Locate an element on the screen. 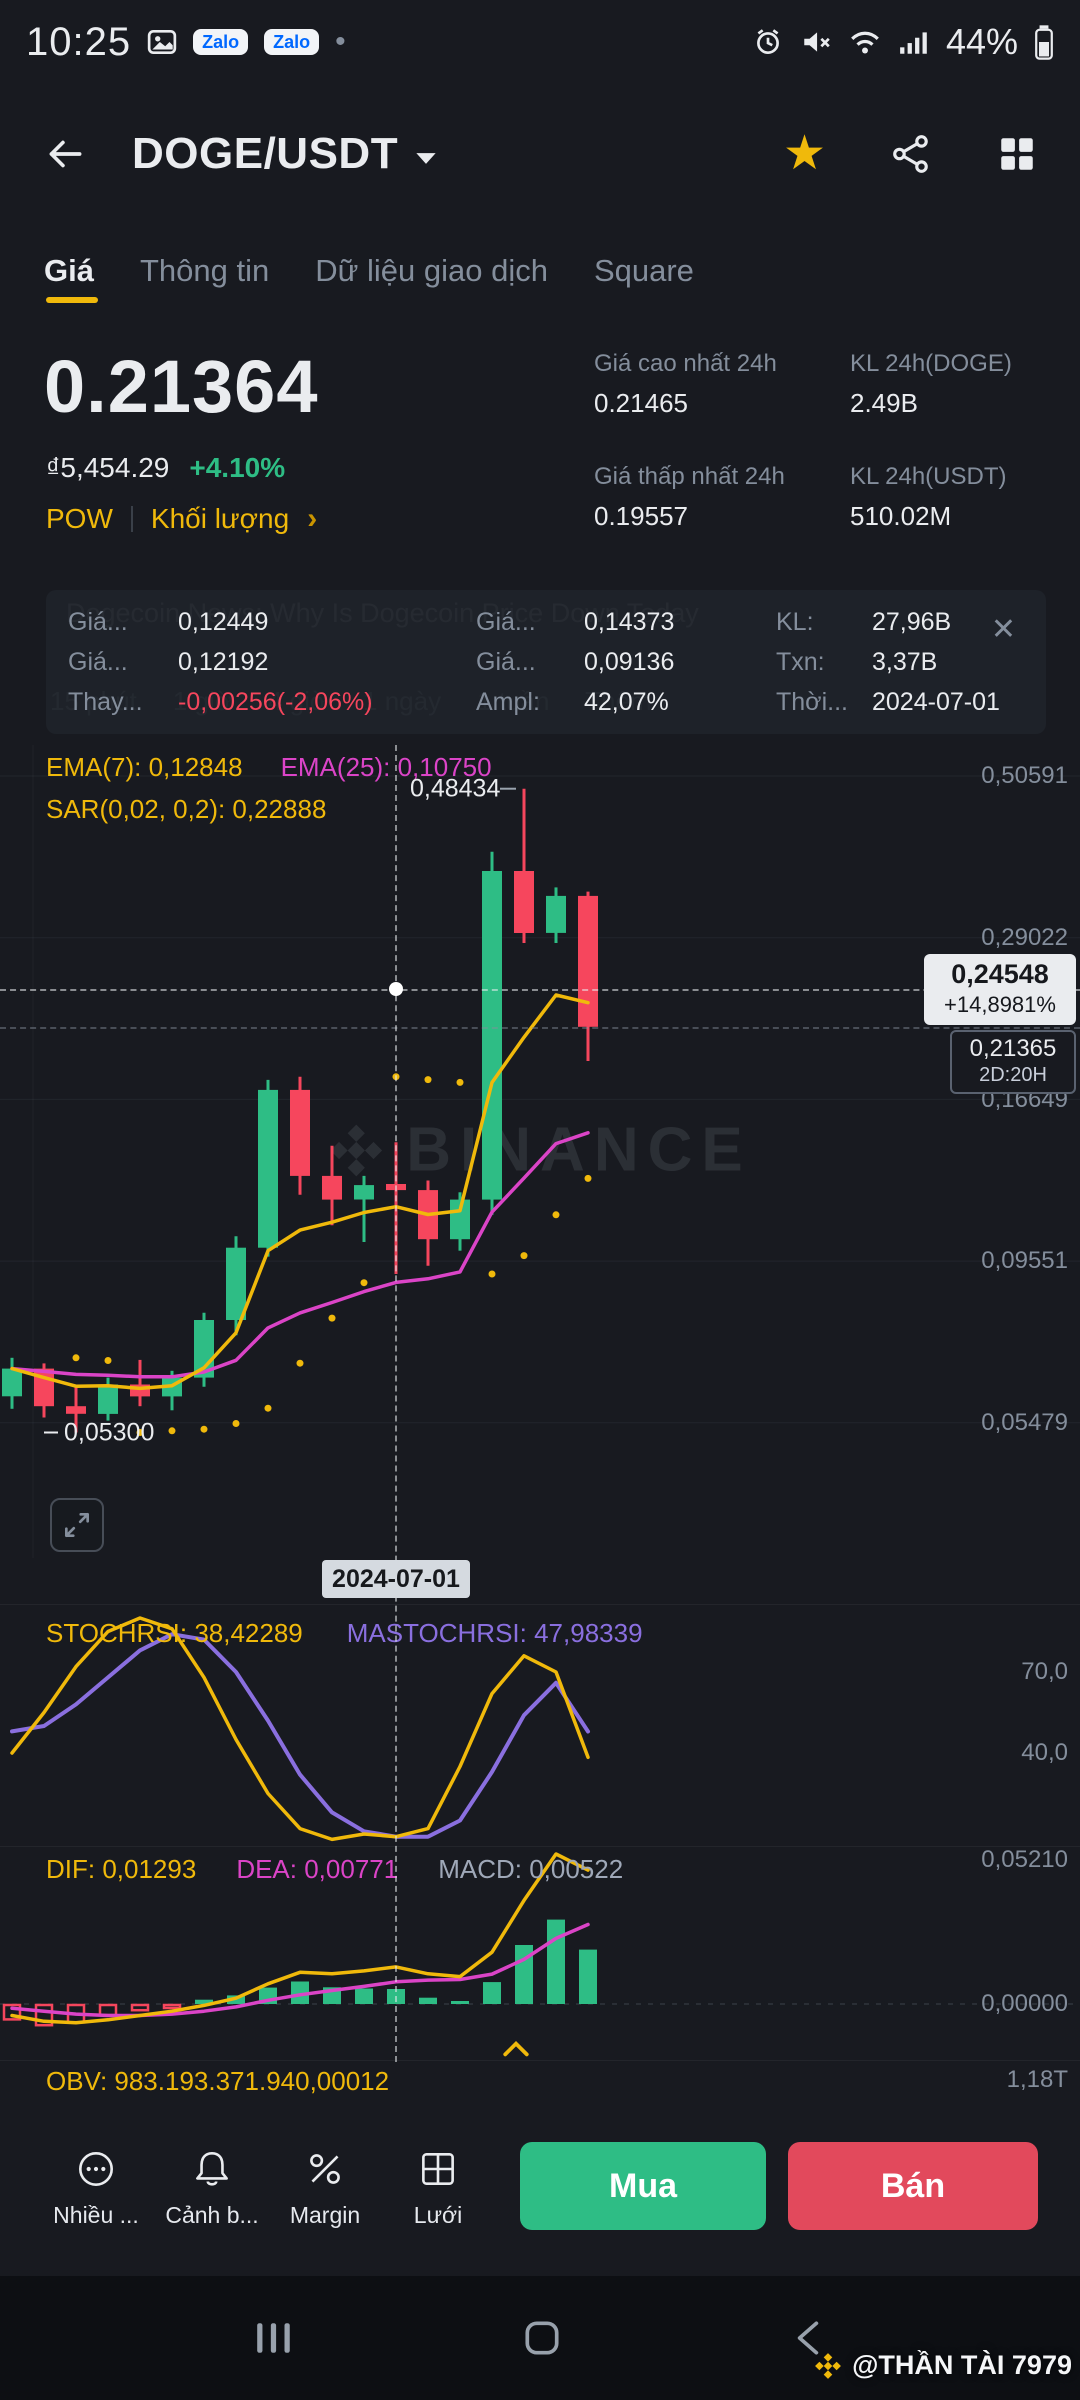 This screenshot has height=2400, width=1080. divider is located at coordinates (131, 519).